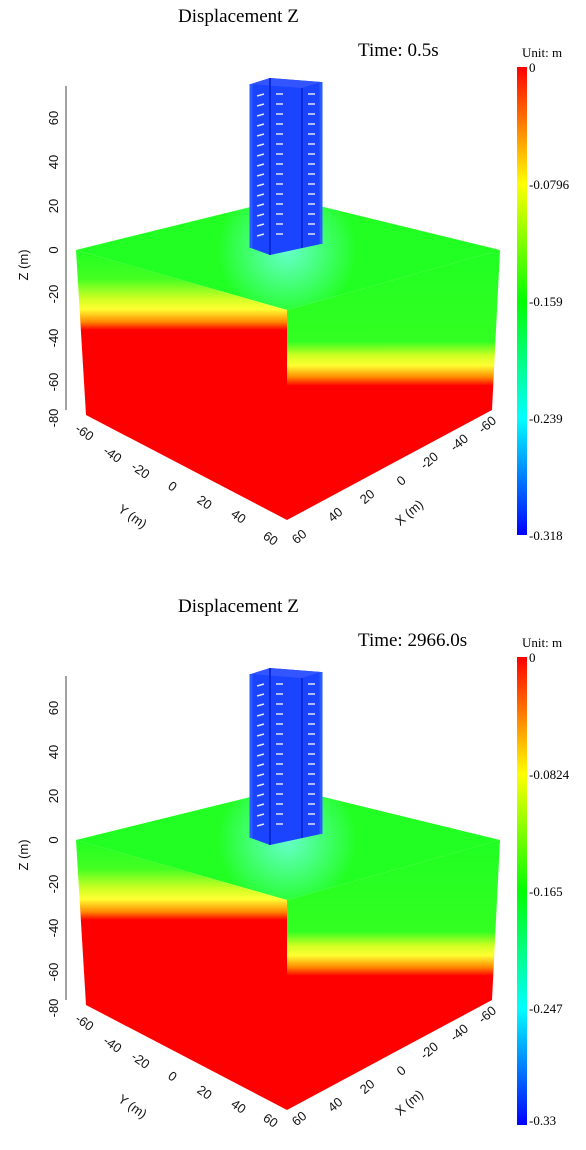 This screenshot has height=1150, width=586. Describe the element at coordinates (413, 640) in the screenshot. I see `time-label: Time: 2966.0s` at that location.